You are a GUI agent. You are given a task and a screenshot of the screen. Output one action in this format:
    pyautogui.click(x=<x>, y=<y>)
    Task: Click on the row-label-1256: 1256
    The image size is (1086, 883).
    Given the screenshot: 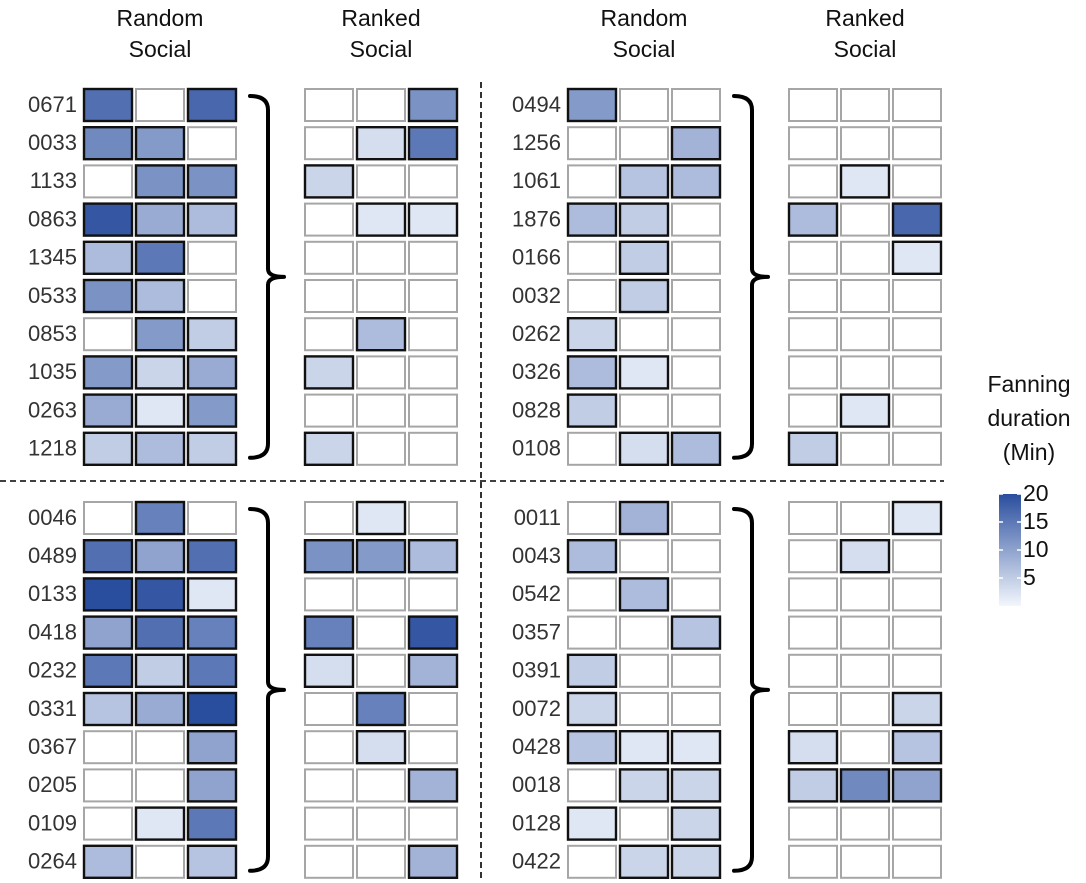 What is the action you would take?
    pyautogui.click(x=536, y=142)
    